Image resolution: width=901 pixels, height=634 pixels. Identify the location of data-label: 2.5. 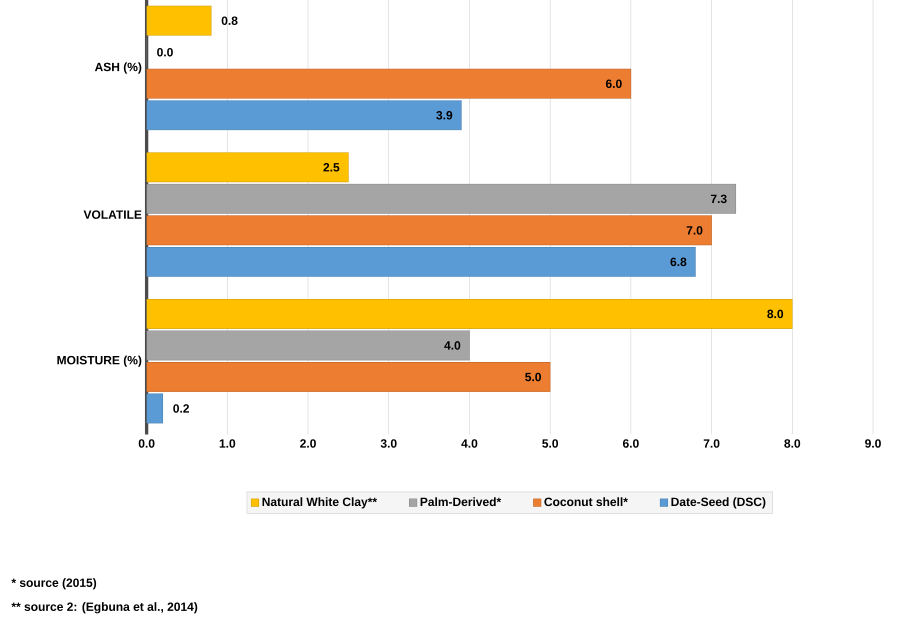
(331, 167).